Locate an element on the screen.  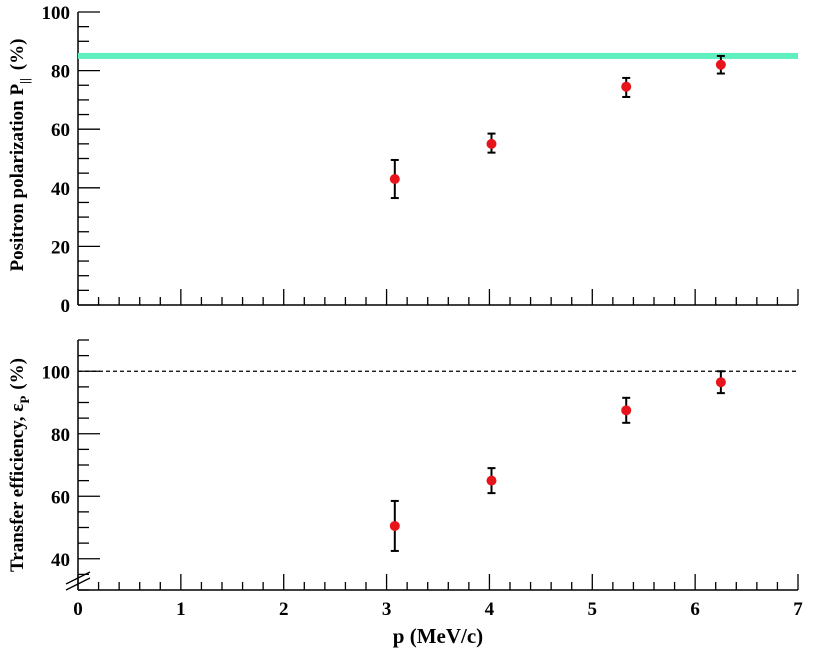
bottom-y-axis-title: Transfer efficiency, εP(%) is located at coordinates (19, 465).